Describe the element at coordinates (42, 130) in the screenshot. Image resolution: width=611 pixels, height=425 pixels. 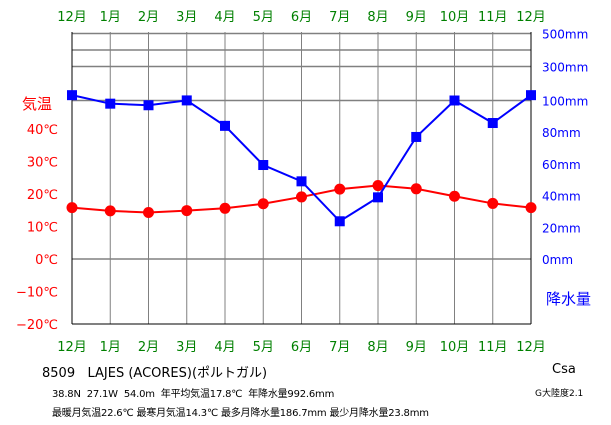
I see `temperature-tick-label: 40℃` at that location.